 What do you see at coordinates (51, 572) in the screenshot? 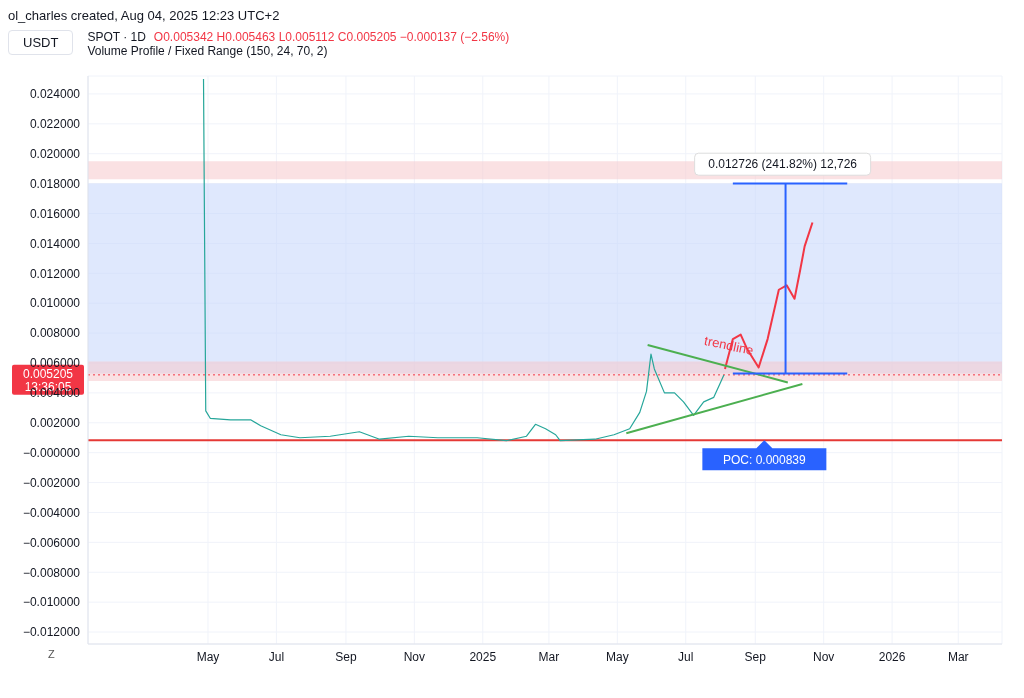
I see `y-tick-label: −0.008000` at bounding box center [51, 572].